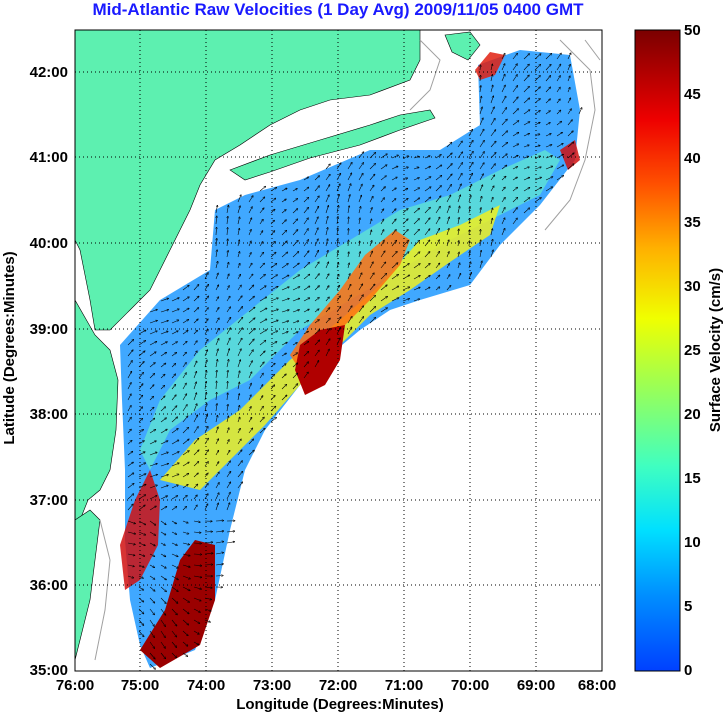 The width and height of the screenshot is (724, 714). What do you see at coordinates (338, 685) in the screenshot?
I see `x-tick-label: 72:00` at bounding box center [338, 685].